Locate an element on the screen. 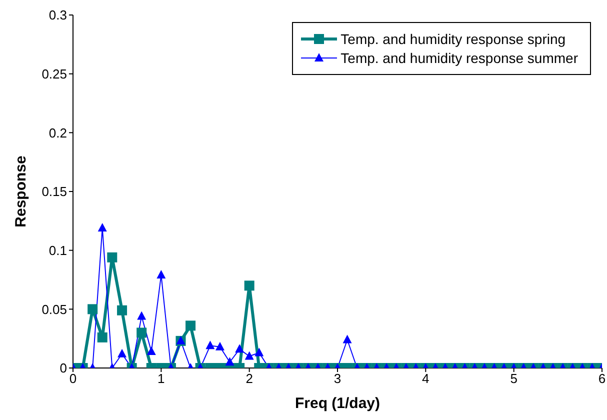 The image size is (607, 420). x-tick-label: 3 is located at coordinates (338, 378).